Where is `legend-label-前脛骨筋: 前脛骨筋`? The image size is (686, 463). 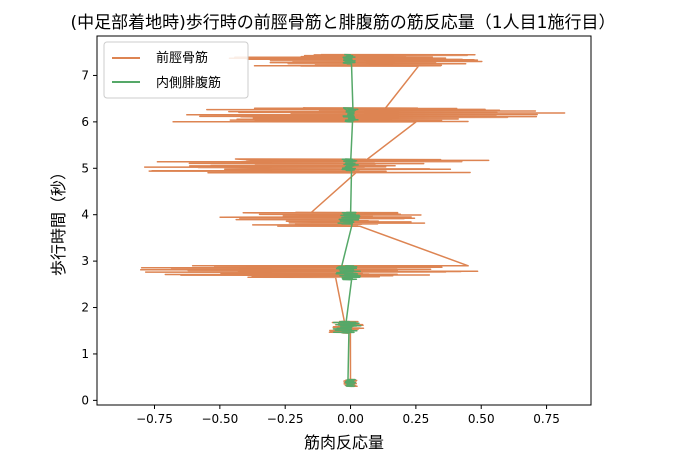
legend-label-前脛骨筋: 前脛骨筋 is located at coordinates (182, 58).